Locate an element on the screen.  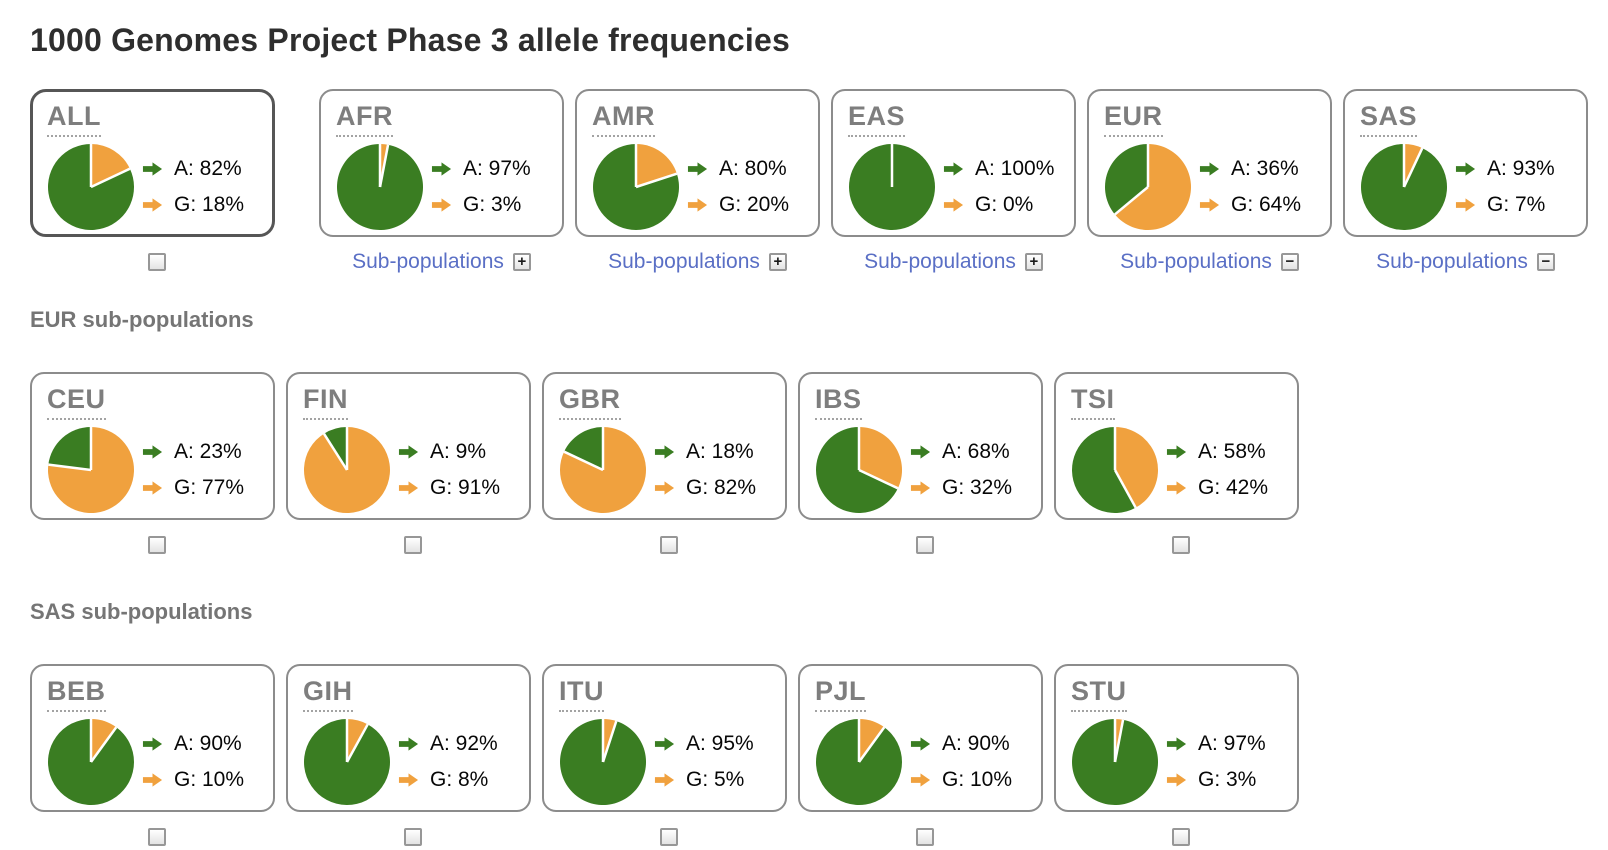
sub-populations-row: Sub-populations − is located at coordinates (1465, 262).